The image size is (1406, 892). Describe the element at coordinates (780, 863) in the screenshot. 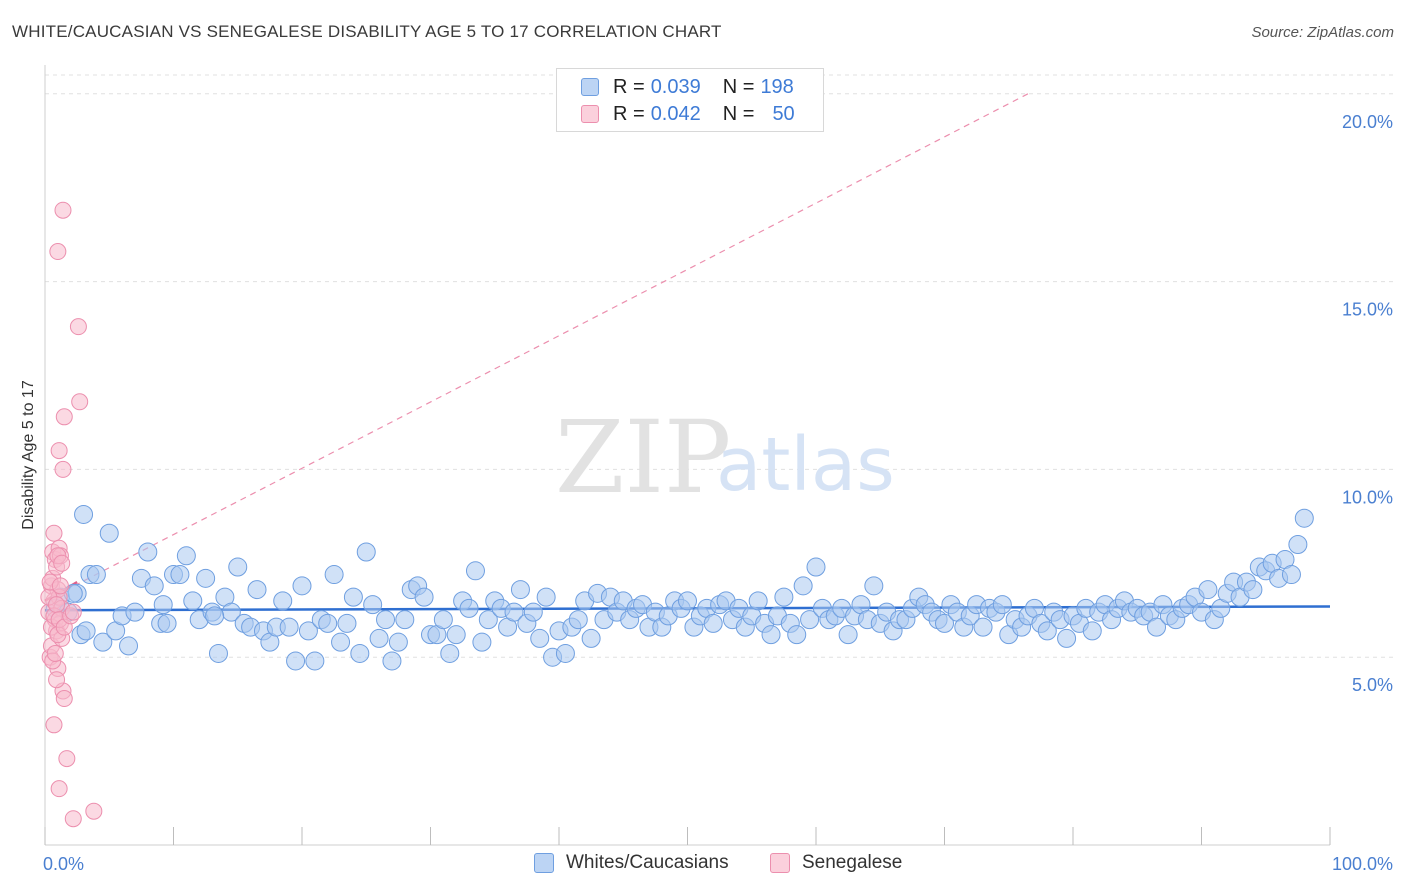

I see `pink-swatch-icon` at that location.